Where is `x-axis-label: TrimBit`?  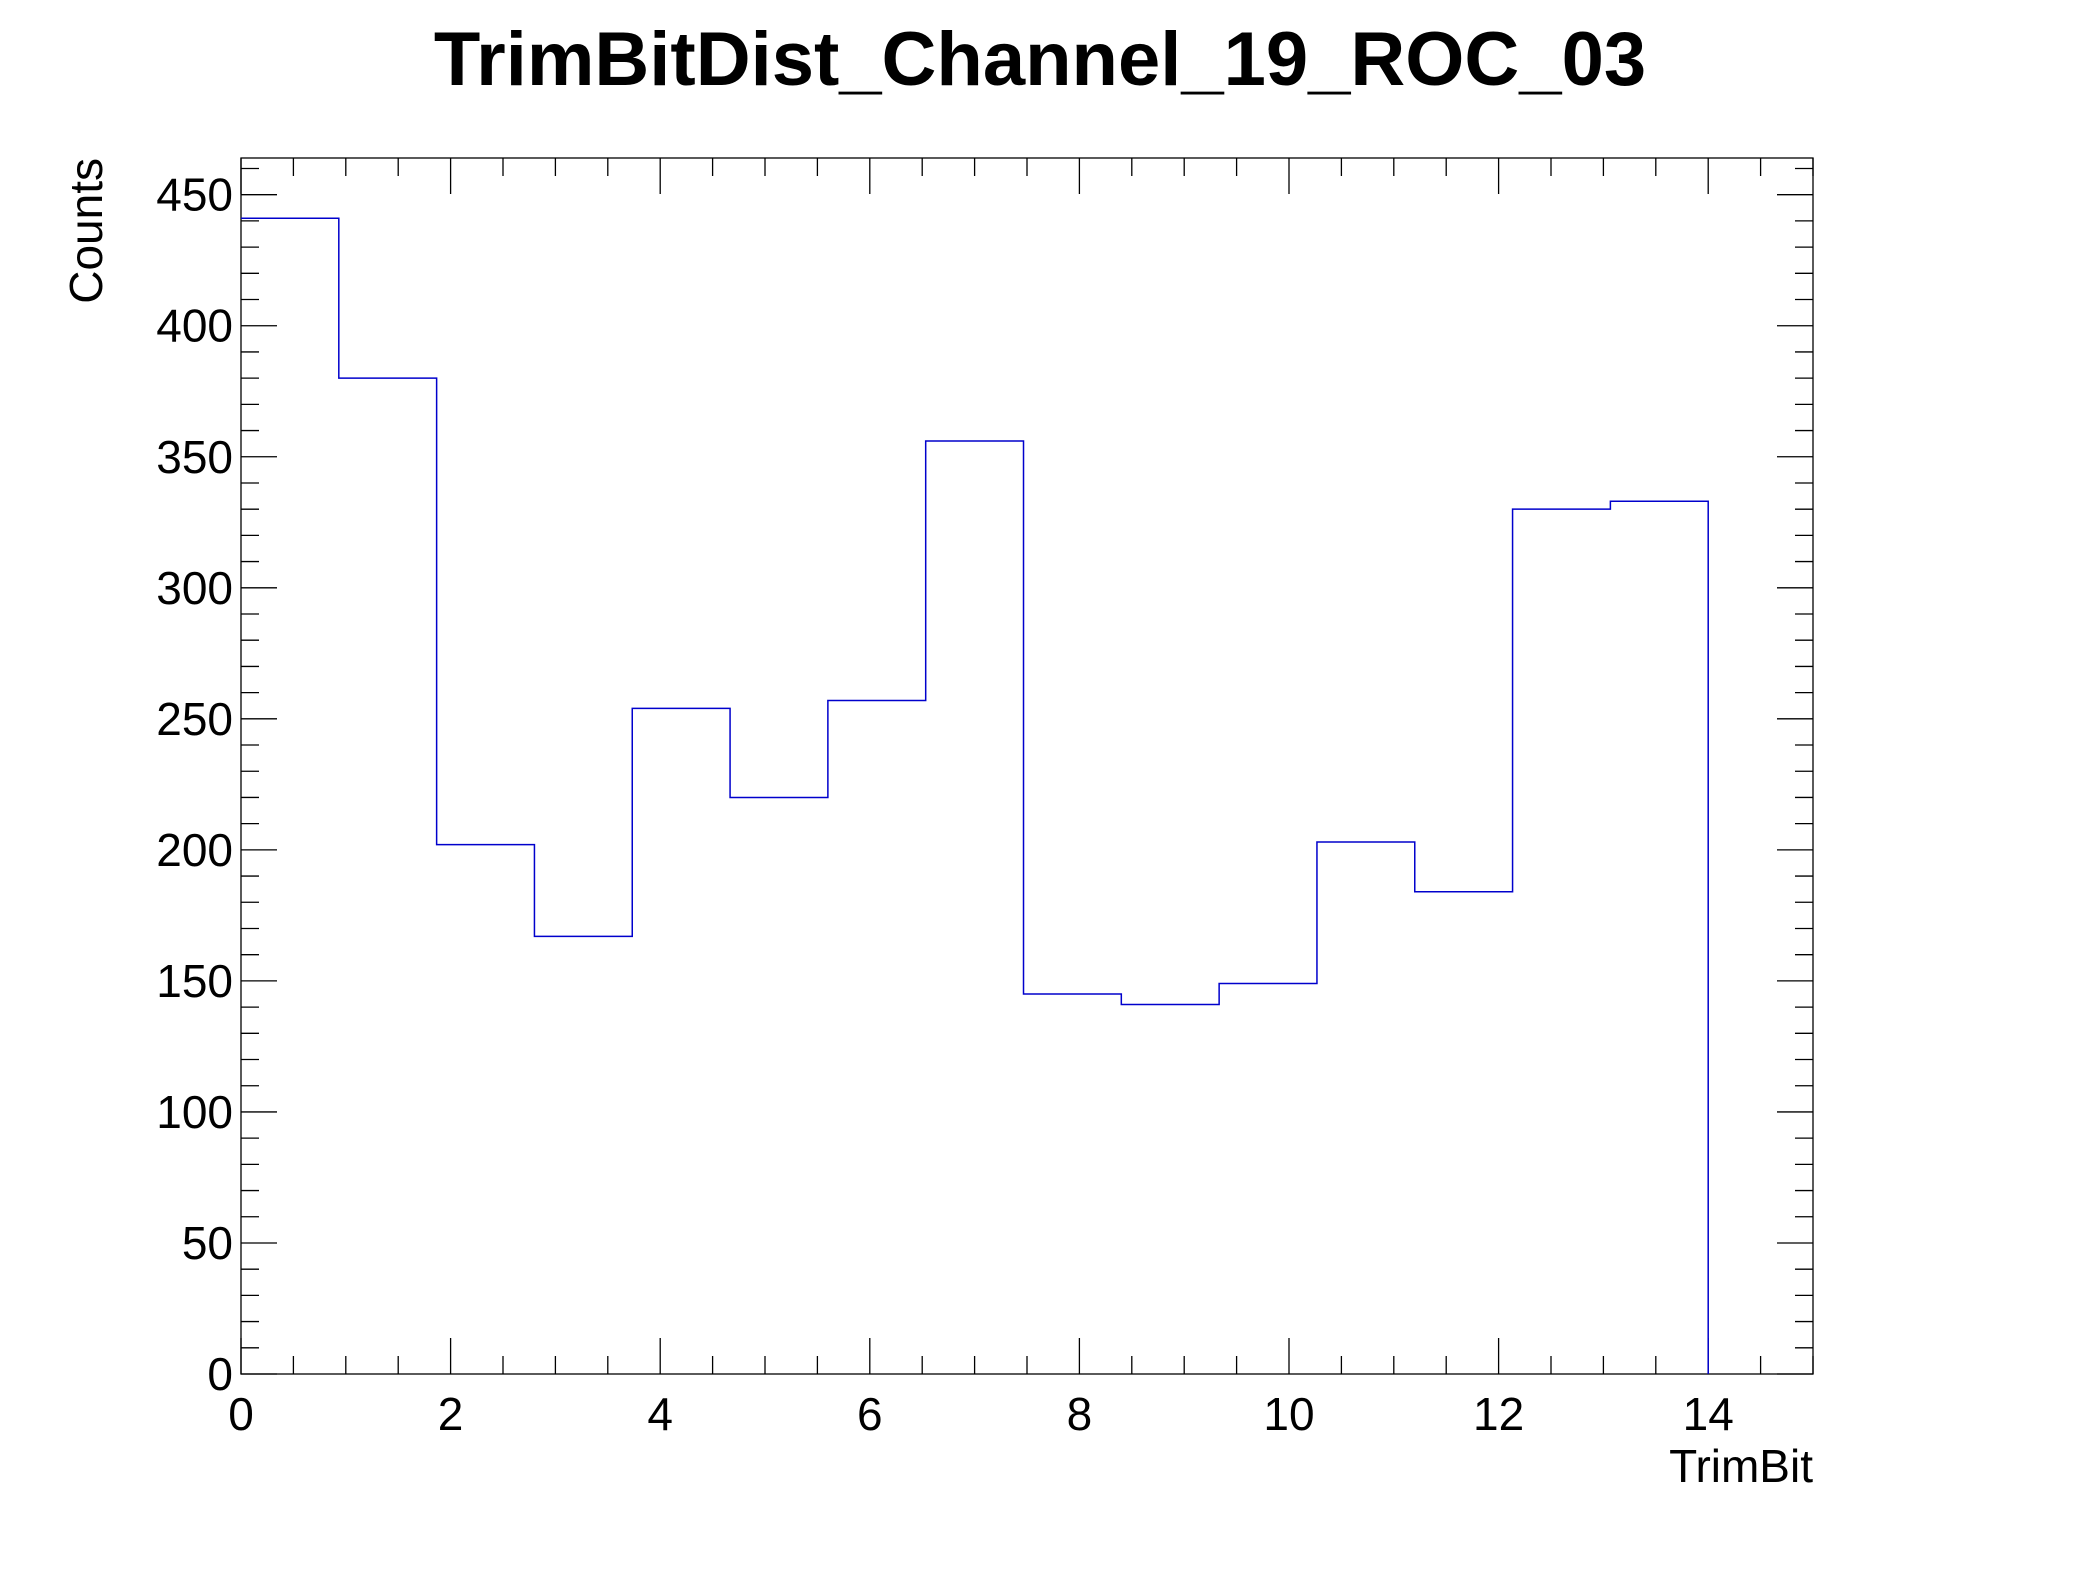
x-axis-label: TrimBit is located at coordinates (1741, 1466).